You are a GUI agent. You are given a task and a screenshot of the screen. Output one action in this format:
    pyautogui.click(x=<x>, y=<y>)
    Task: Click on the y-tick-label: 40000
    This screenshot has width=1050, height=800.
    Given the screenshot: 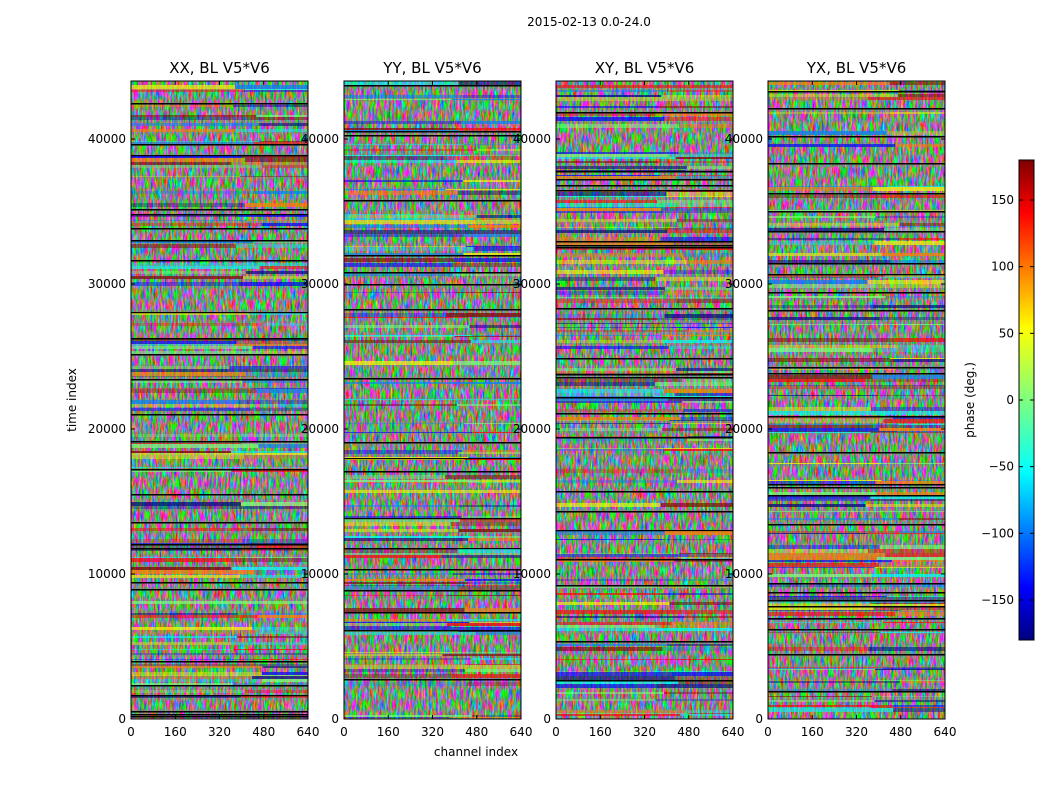 What is the action you would take?
    pyautogui.click(x=532, y=139)
    